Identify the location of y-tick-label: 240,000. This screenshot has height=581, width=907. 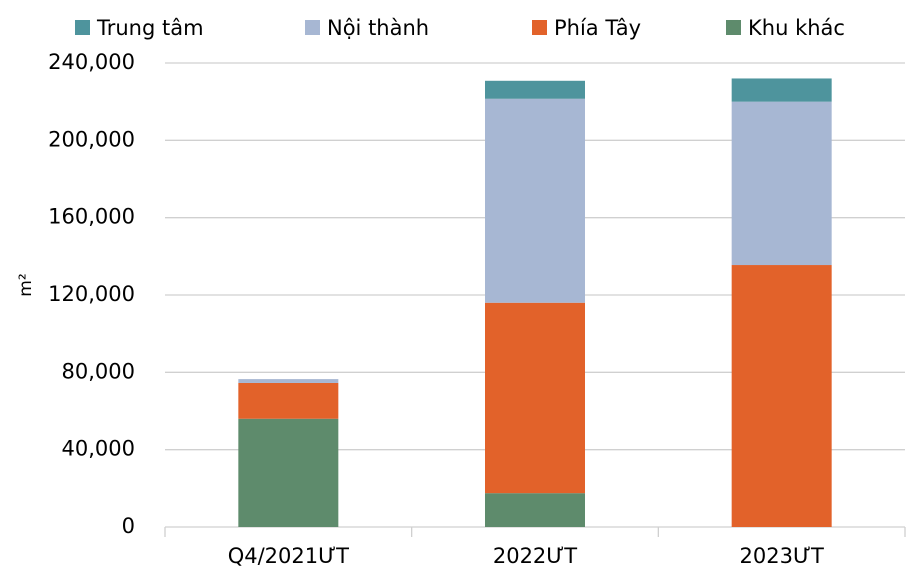
(91, 62).